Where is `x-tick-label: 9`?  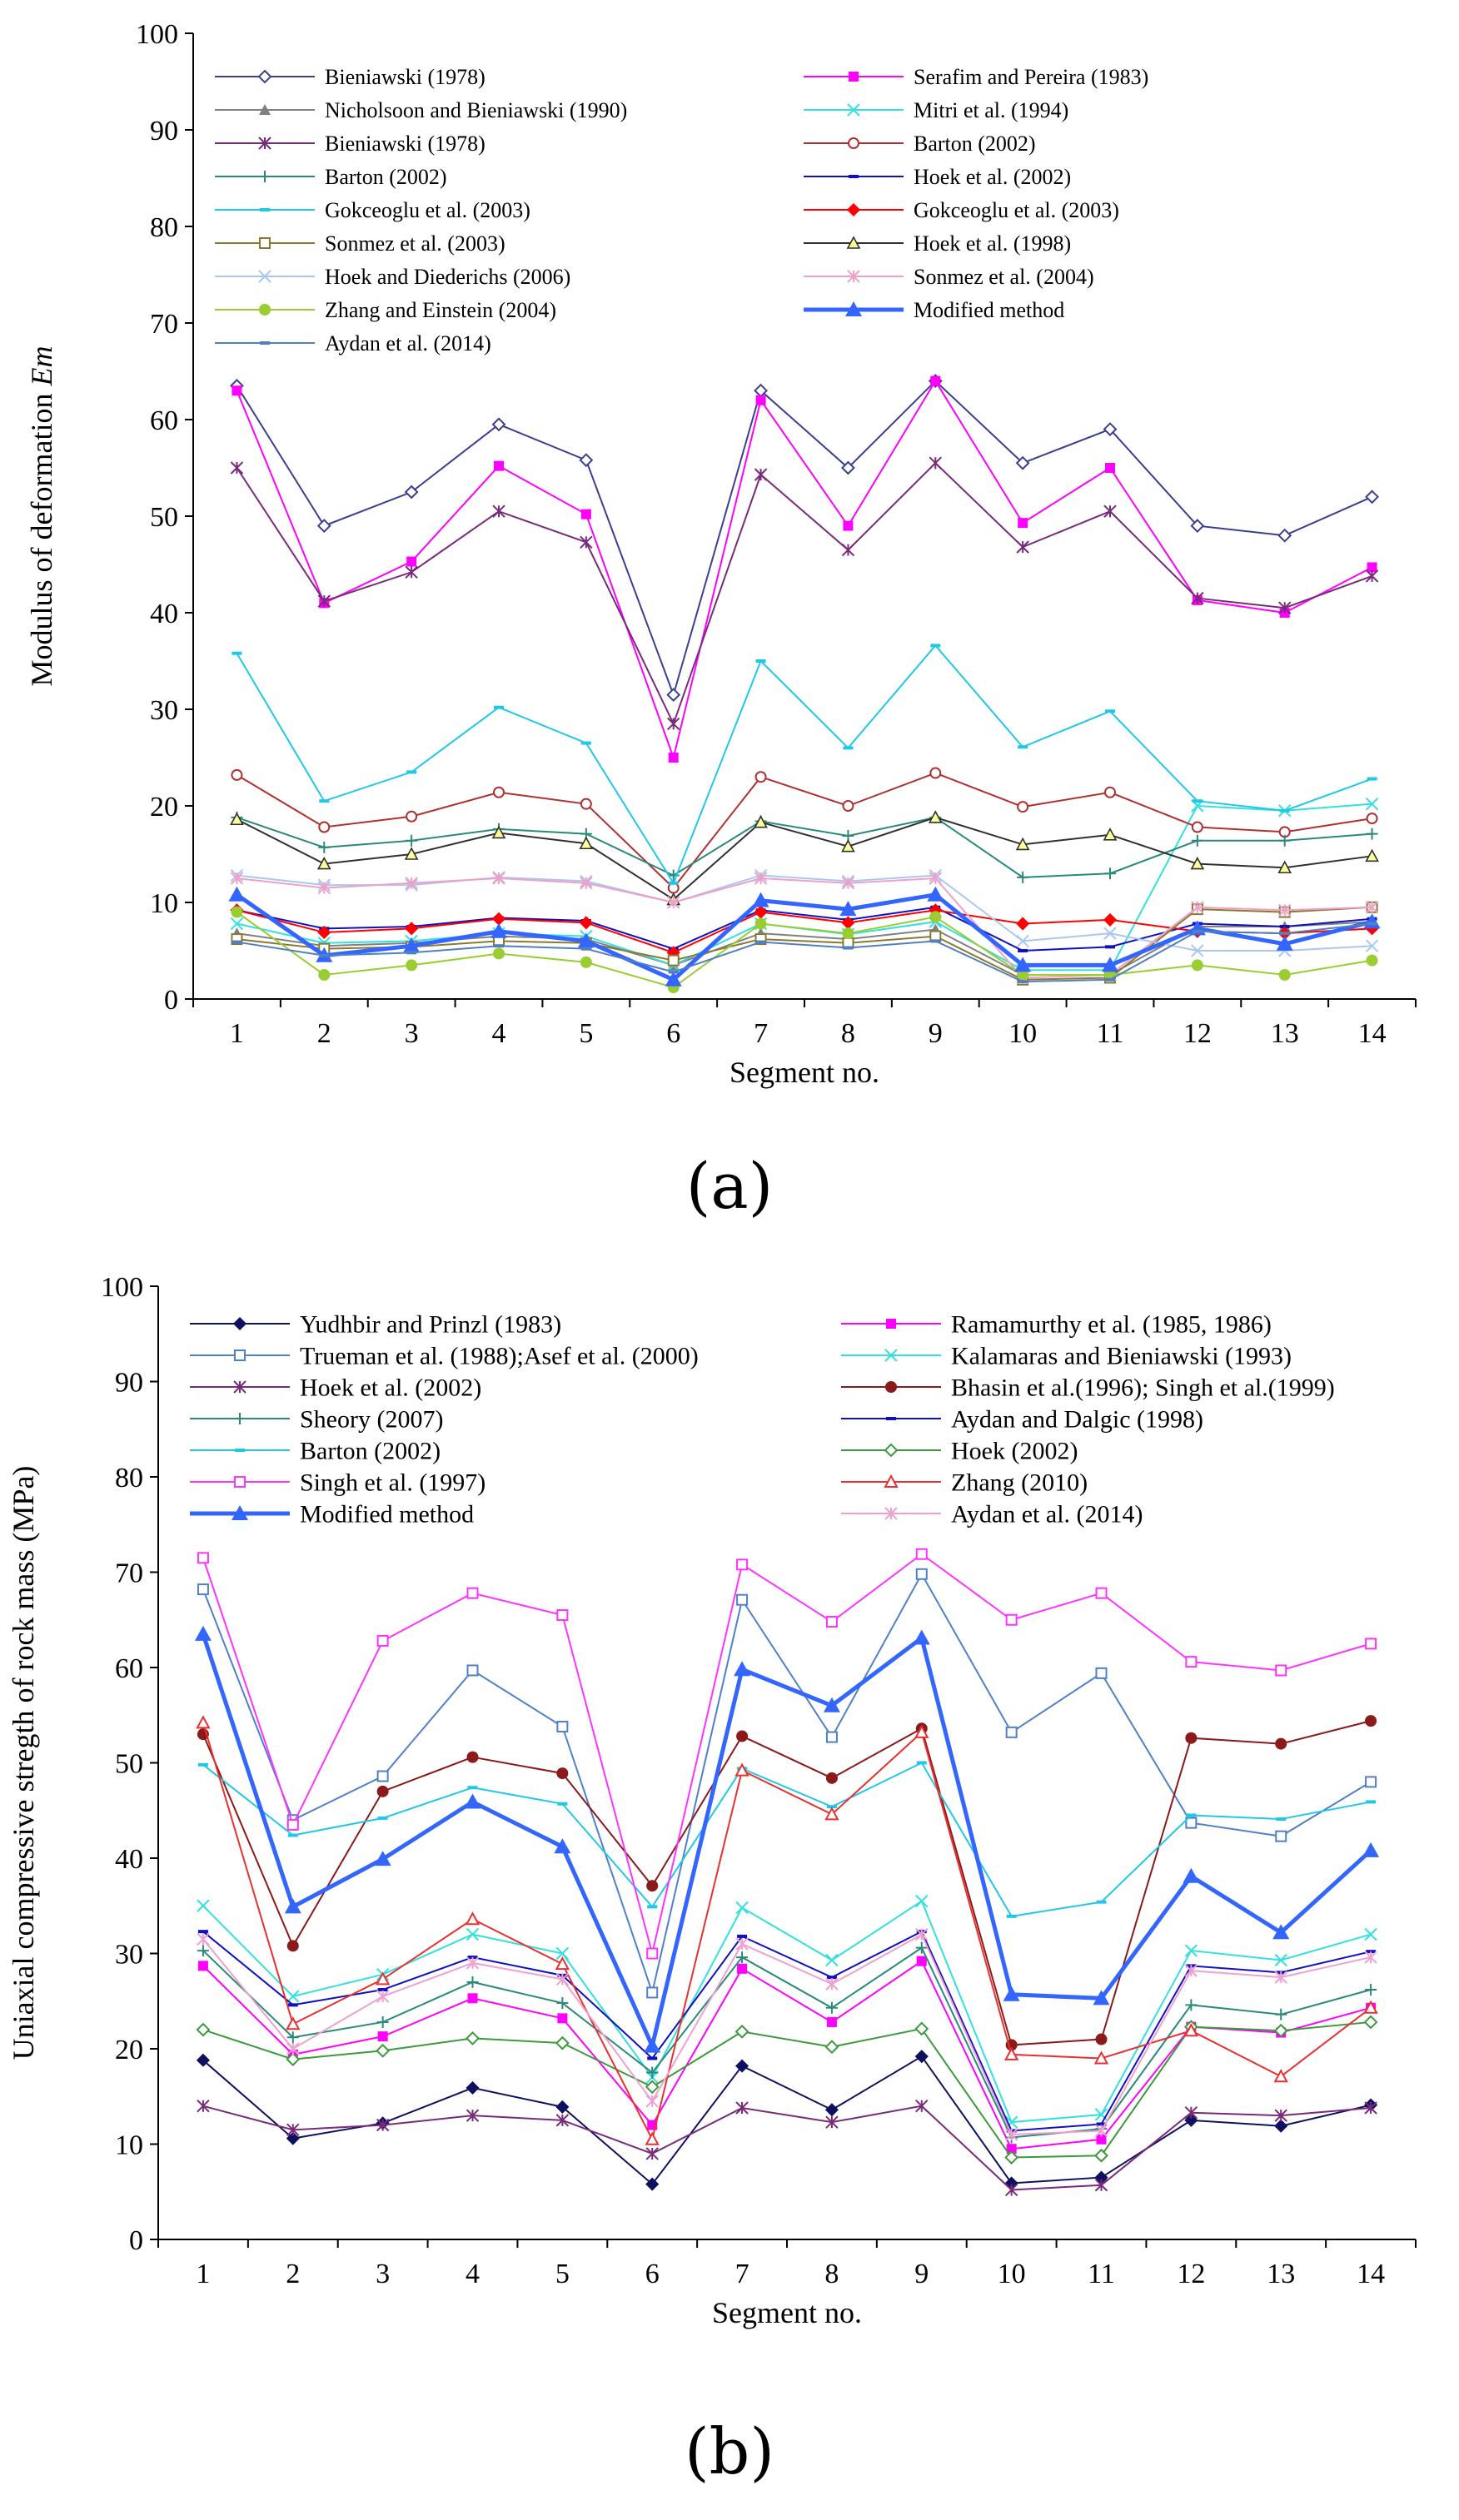
x-tick-label: 9 is located at coordinates (922, 2274).